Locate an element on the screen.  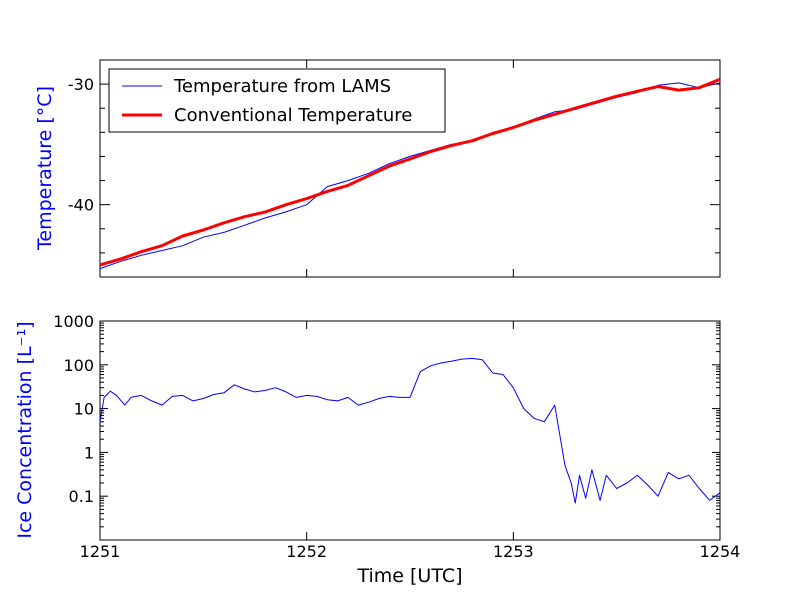
y-tick-label: -30 is located at coordinates (81, 84).